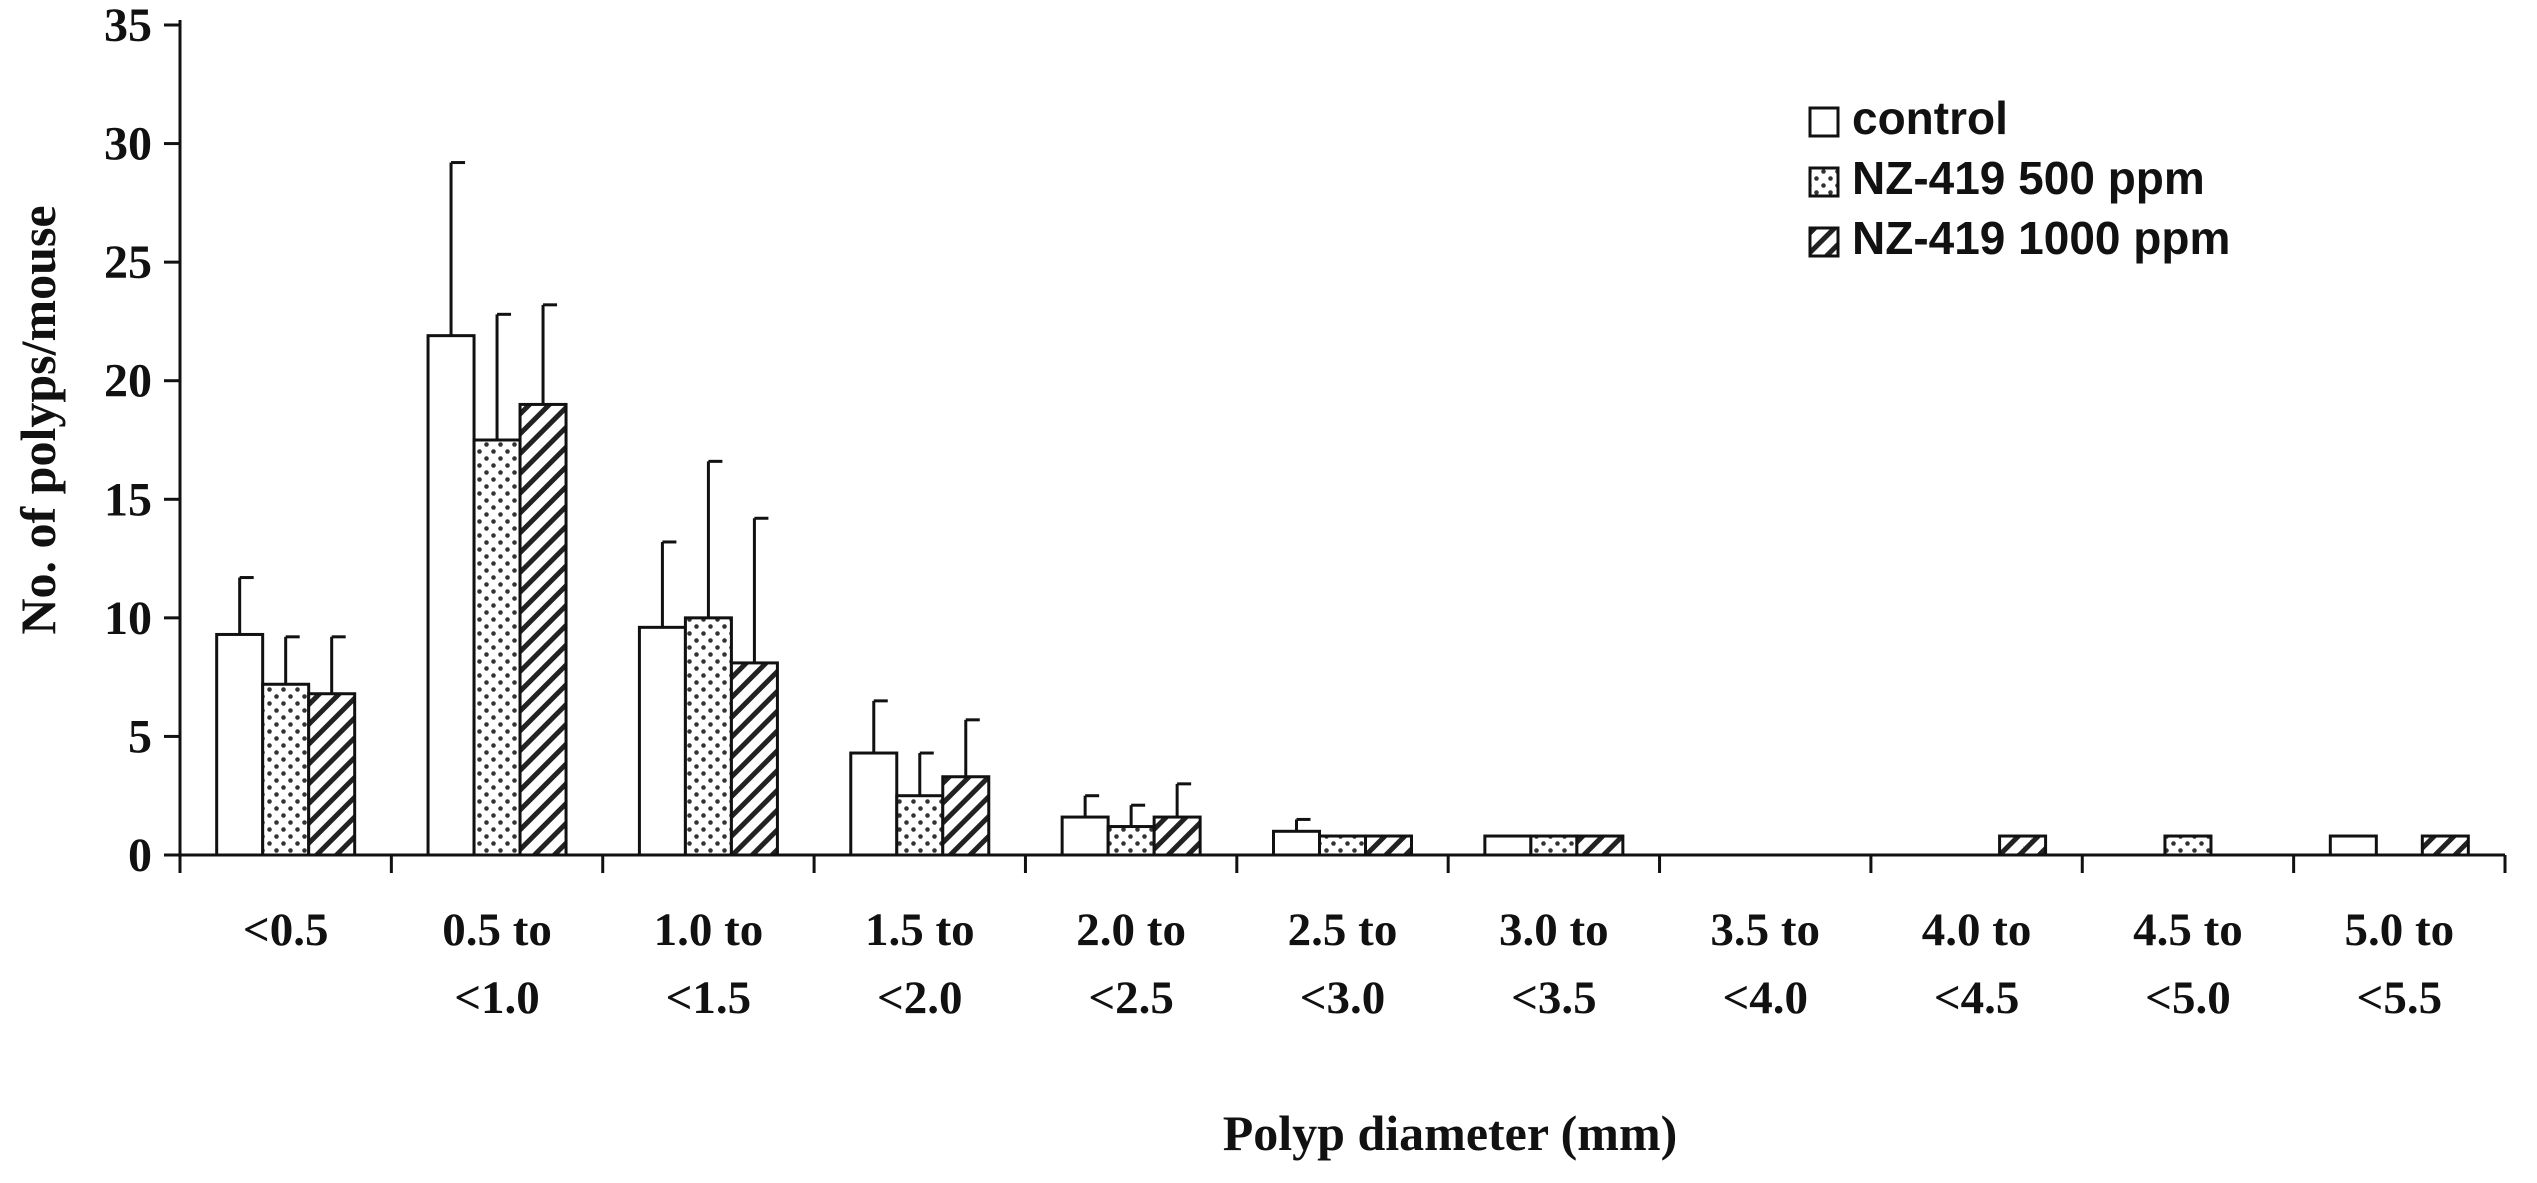 This screenshot has width=2537, height=1183. I want to click on category-label-7-1: <4.0, so click(1765, 998).